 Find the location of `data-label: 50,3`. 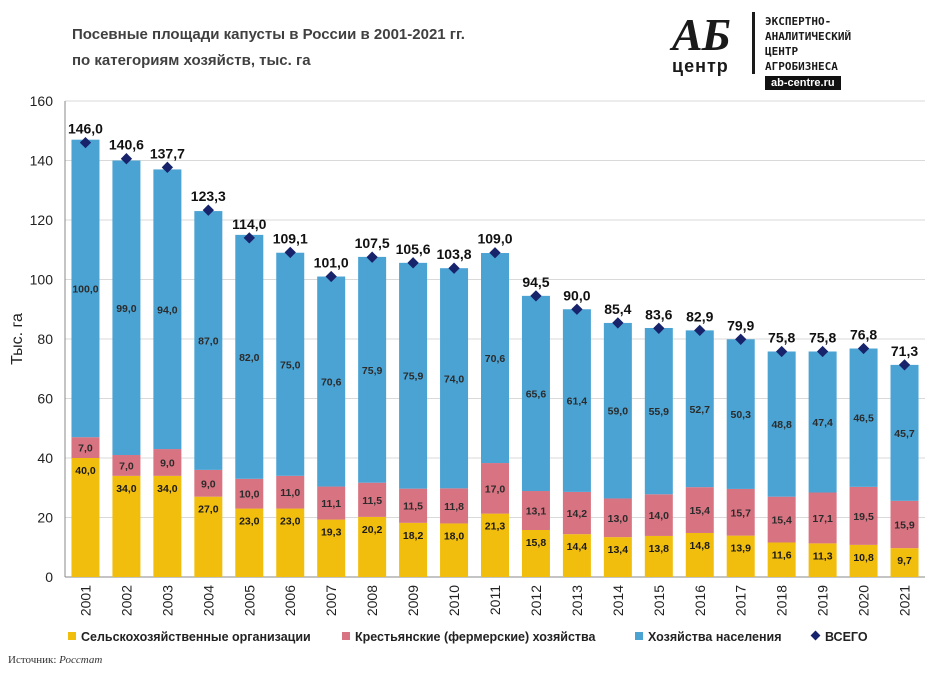

data-label: 50,3 is located at coordinates (740, 415).